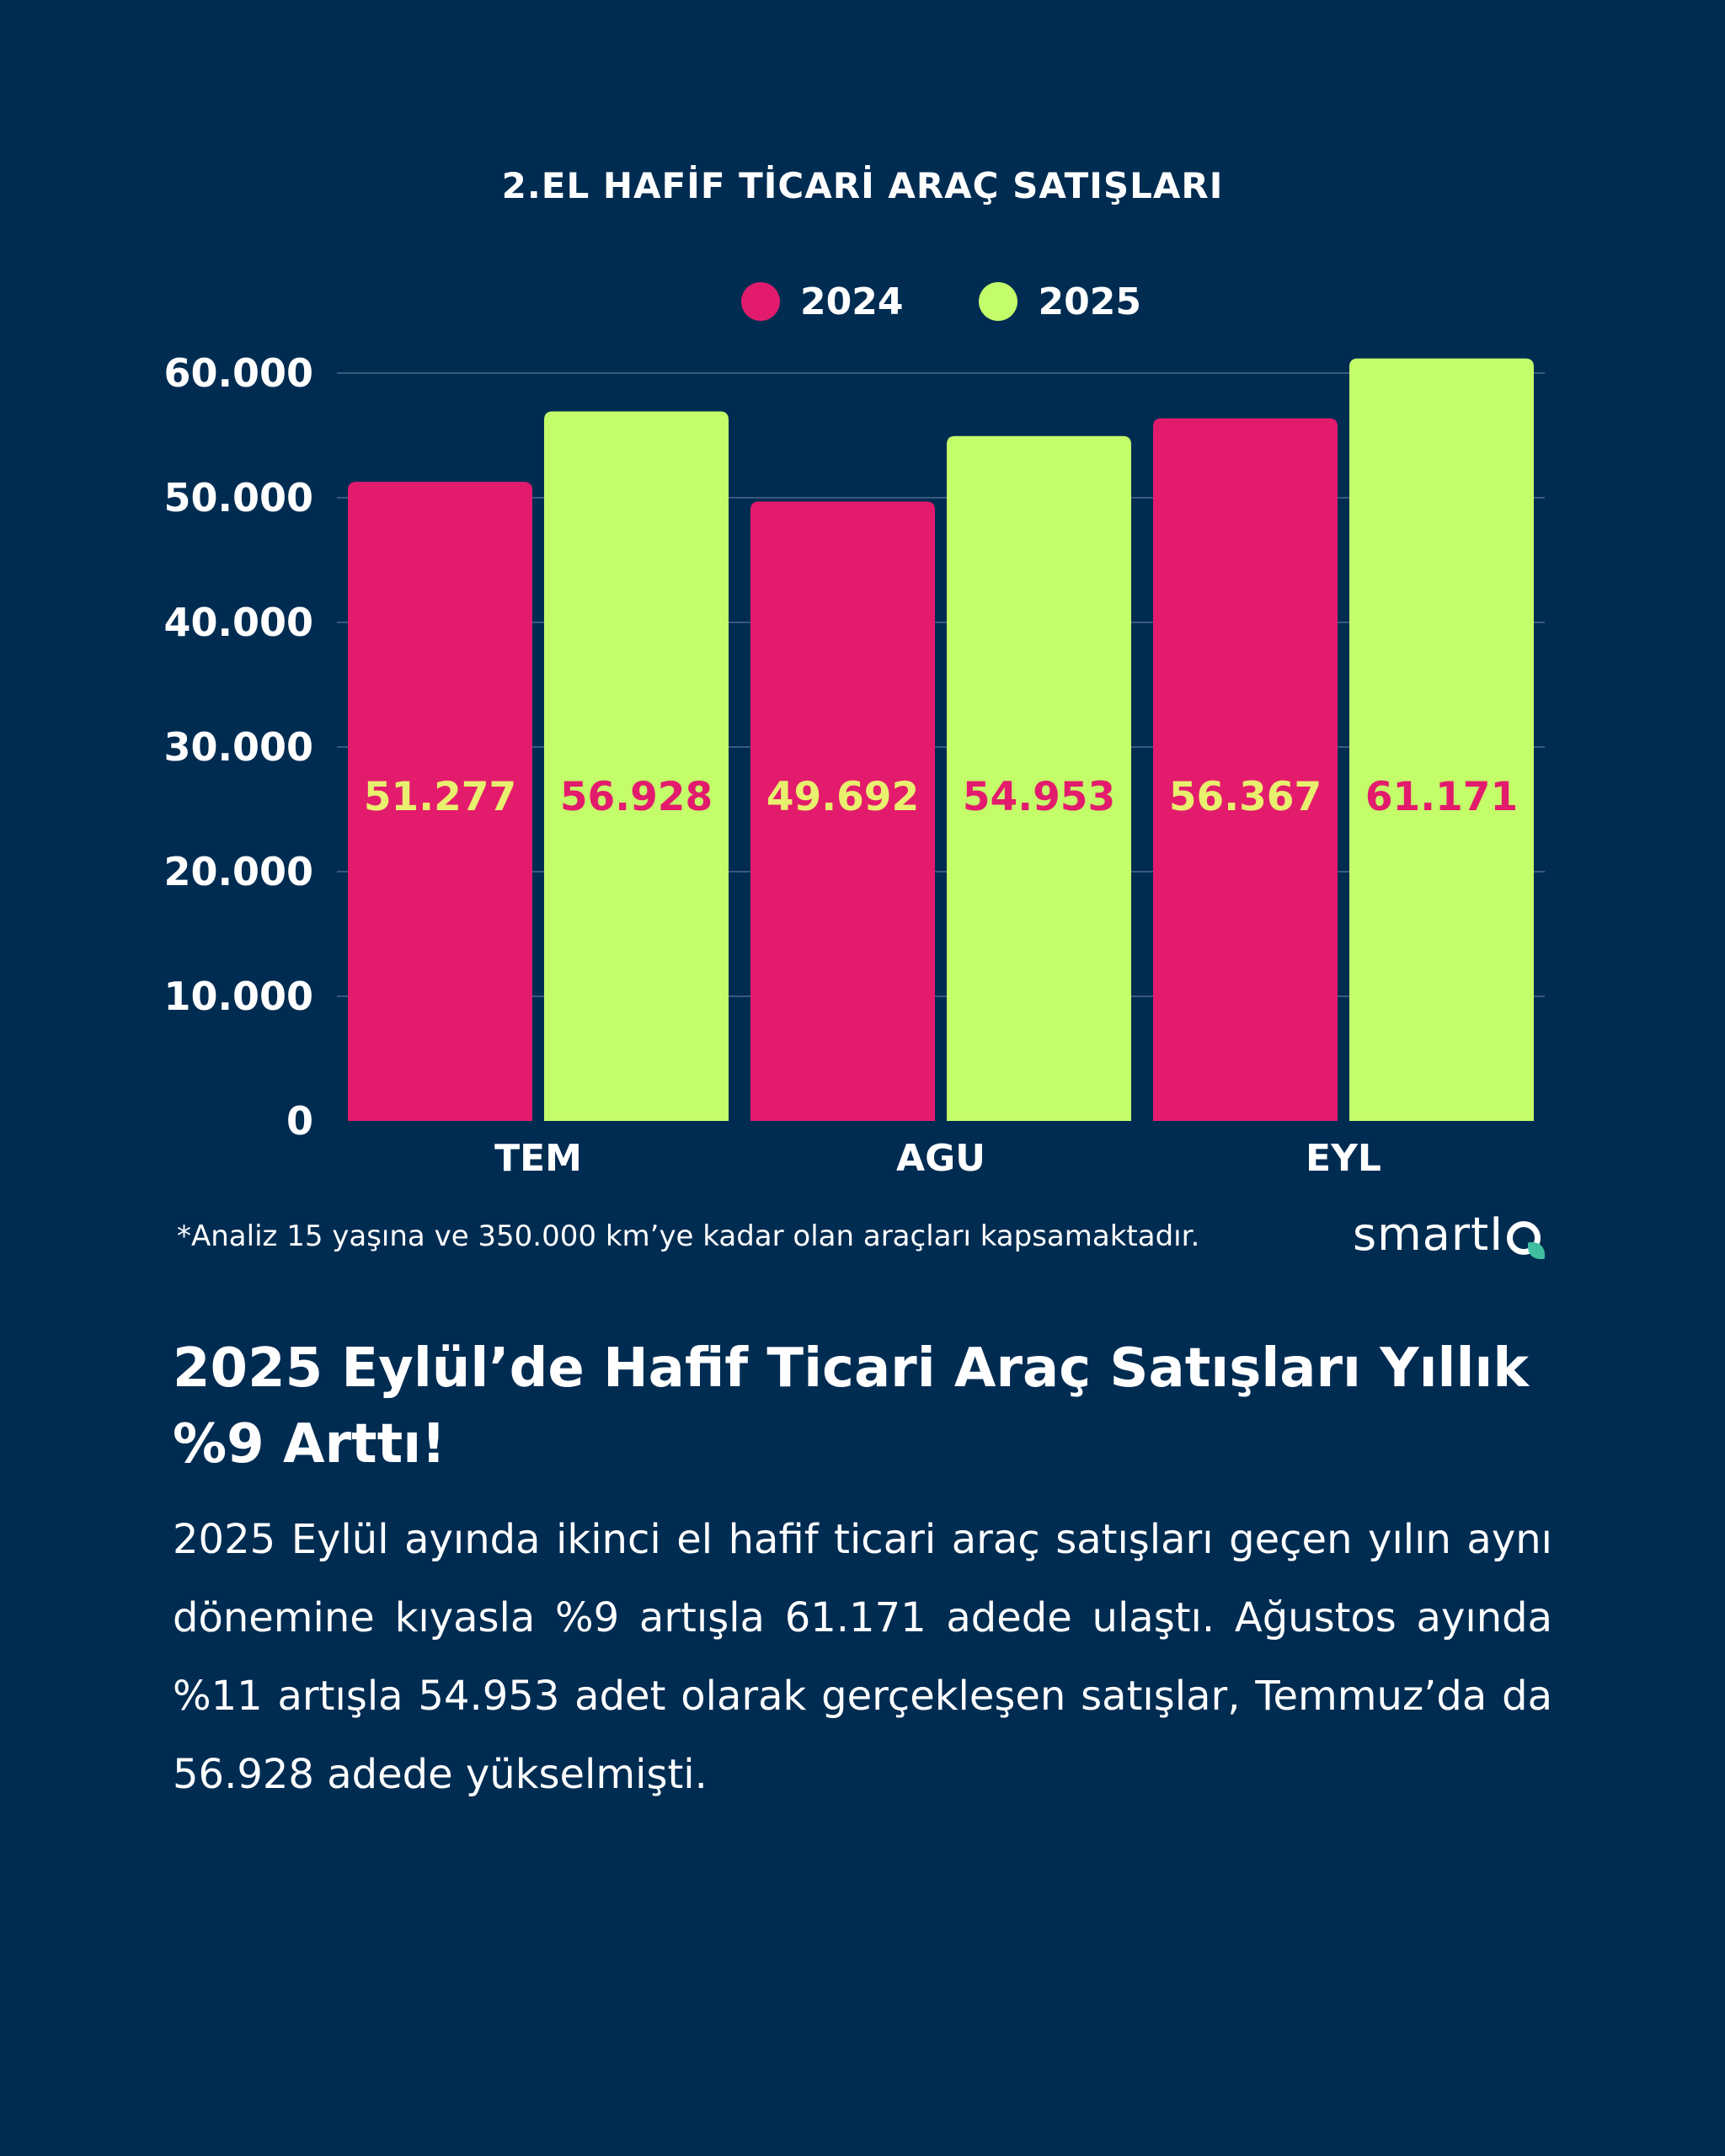 This screenshot has height=2156, width=1725. What do you see at coordinates (760, 301) in the screenshot?
I see `legend-dot-2024` at bounding box center [760, 301].